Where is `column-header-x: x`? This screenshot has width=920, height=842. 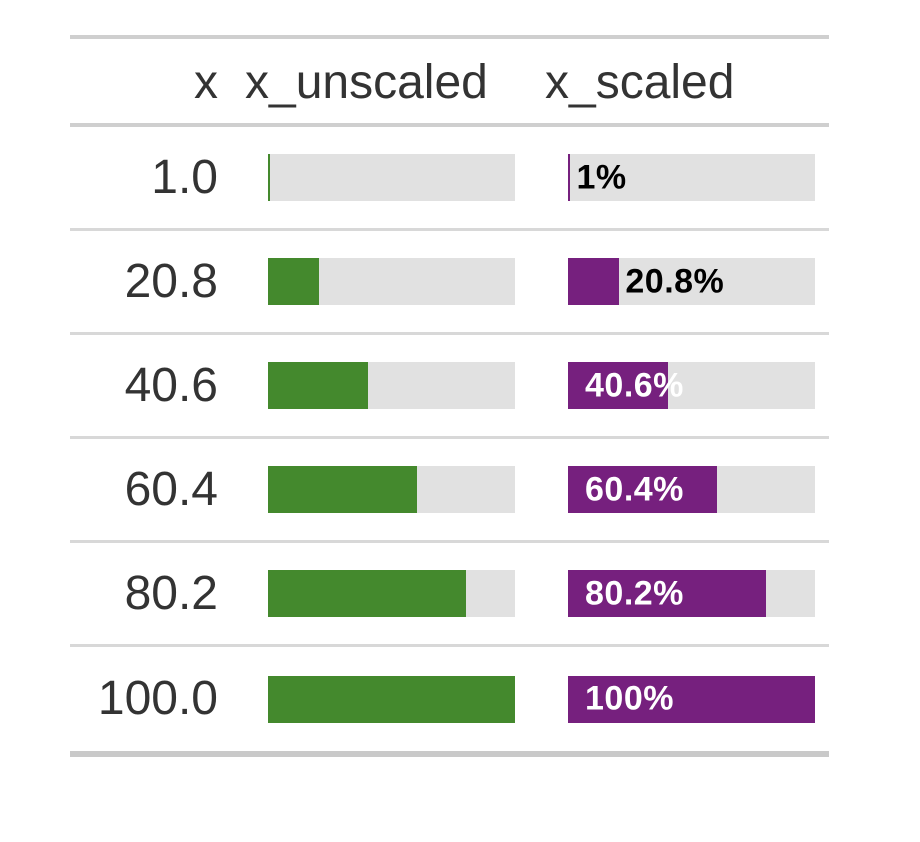
column-header-x: x is located at coordinates (206, 82).